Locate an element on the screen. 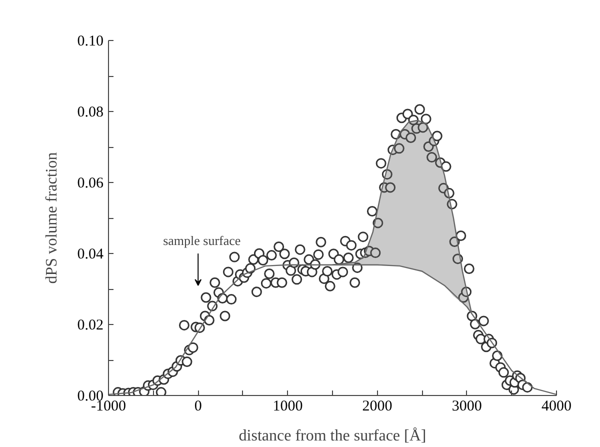 The height and width of the screenshot is (447, 600). x-tick-label: 4000 is located at coordinates (557, 406).